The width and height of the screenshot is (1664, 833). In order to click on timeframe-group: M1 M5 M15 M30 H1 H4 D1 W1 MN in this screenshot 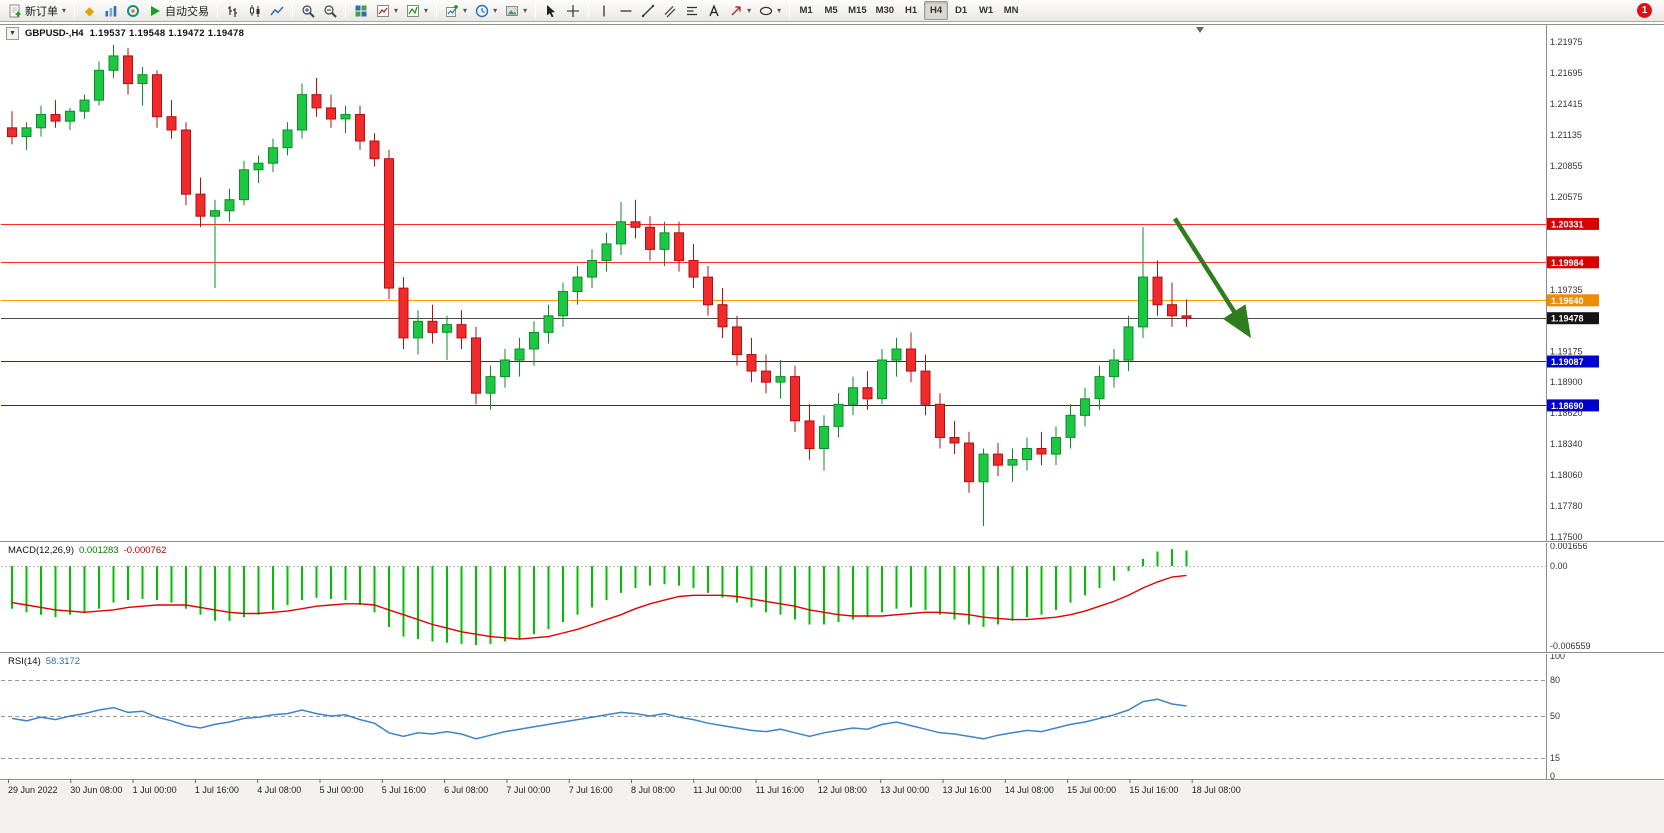, I will do `click(908, 10)`.